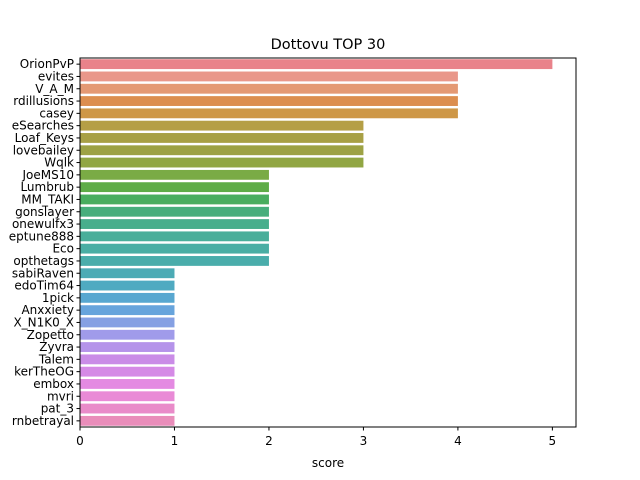  I want to click on y-tick-label: pat_3, so click(57, 409).